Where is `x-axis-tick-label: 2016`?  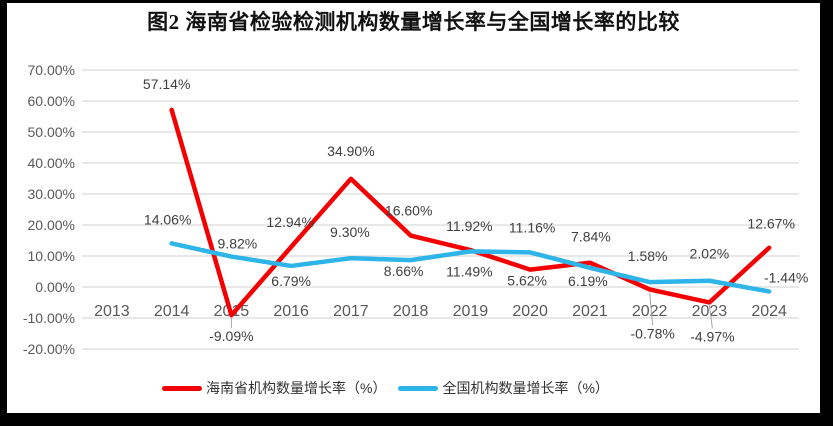 x-axis-tick-label: 2016 is located at coordinates (291, 311).